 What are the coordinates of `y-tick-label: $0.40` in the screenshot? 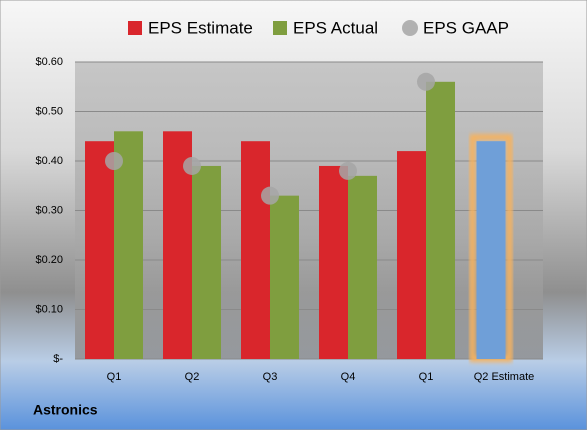 It's located at (49, 161).